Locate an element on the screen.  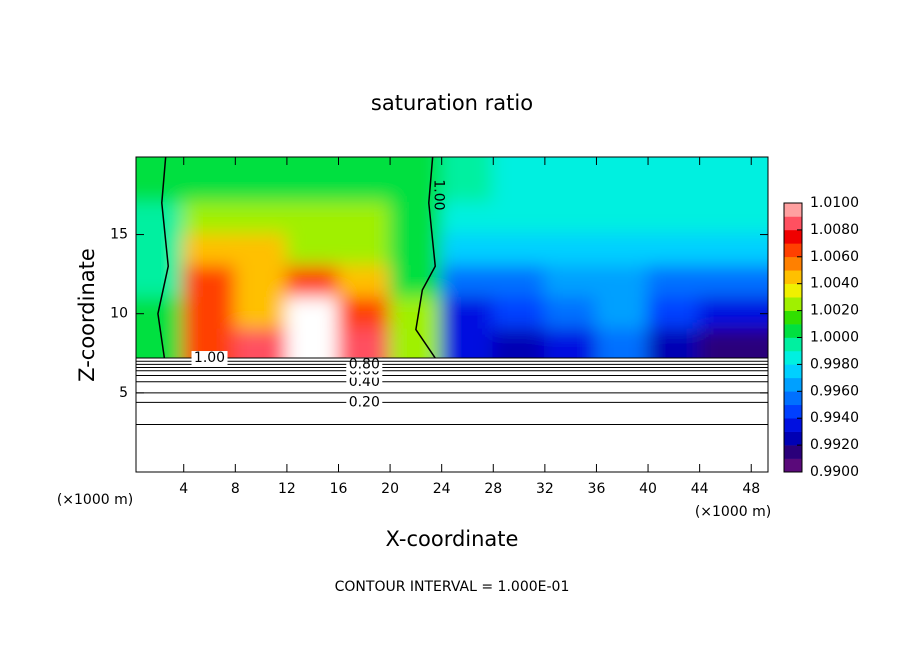
x-axis-title: X-coordinate is located at coordinates (452, 539).